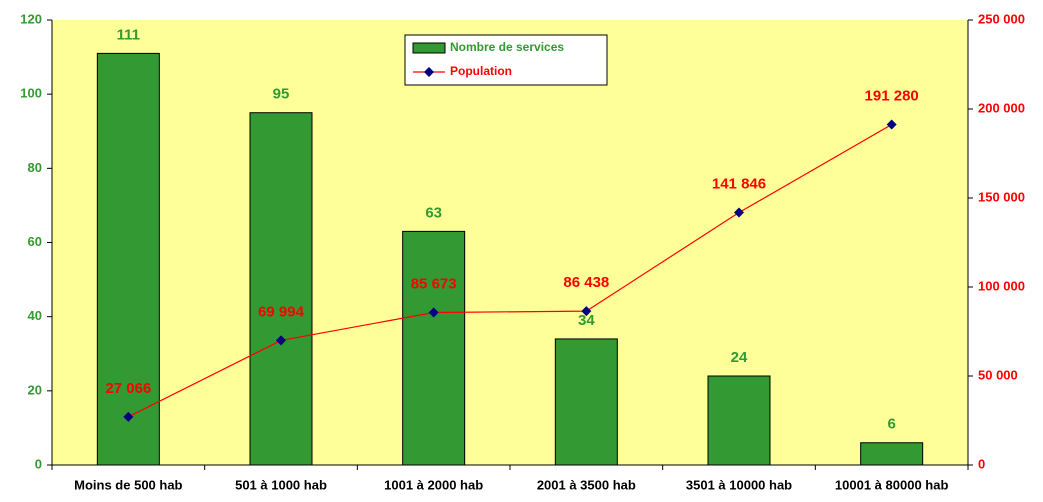  Describe the element at coordinates (31, 18) in the screenshot. I see `y-tick-label: 120` at that location.